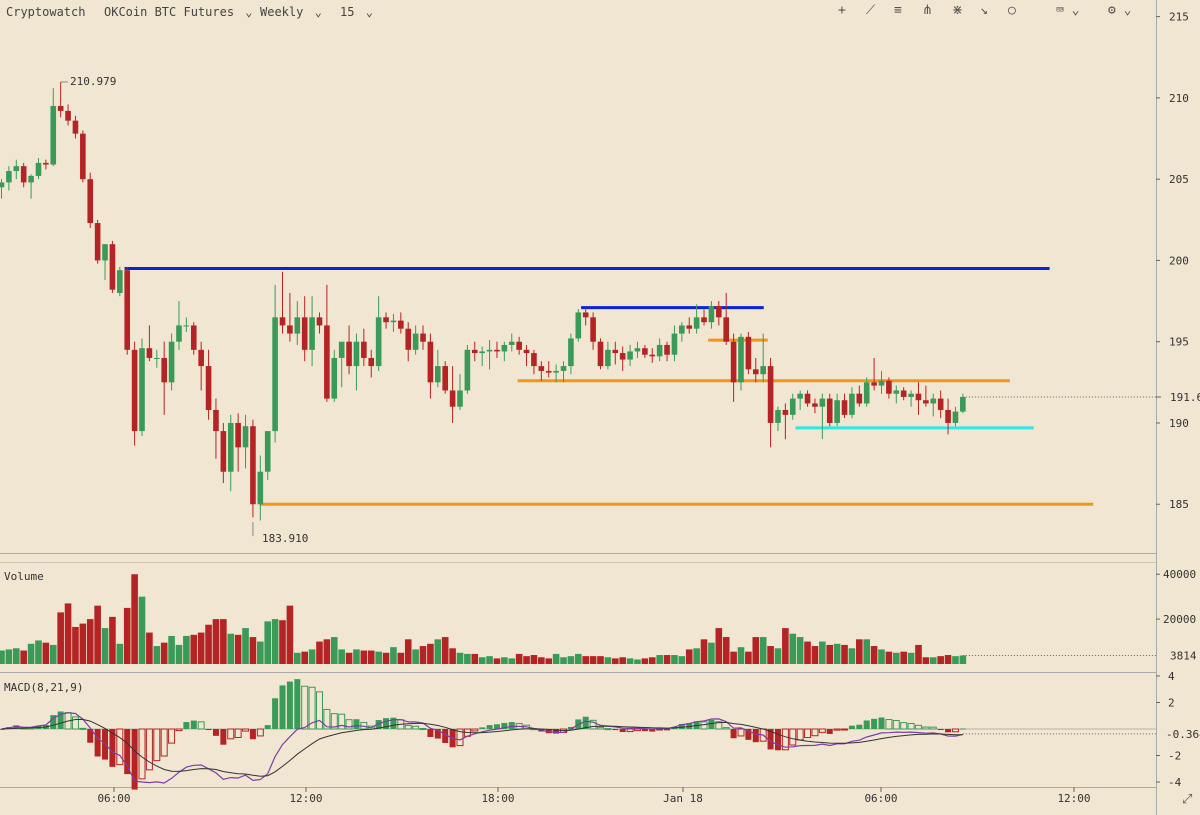  What do you see at coordinates (1012, 10) in the screenshot?
I see `circle-icon: ○` at bounding box center [1012, 10].